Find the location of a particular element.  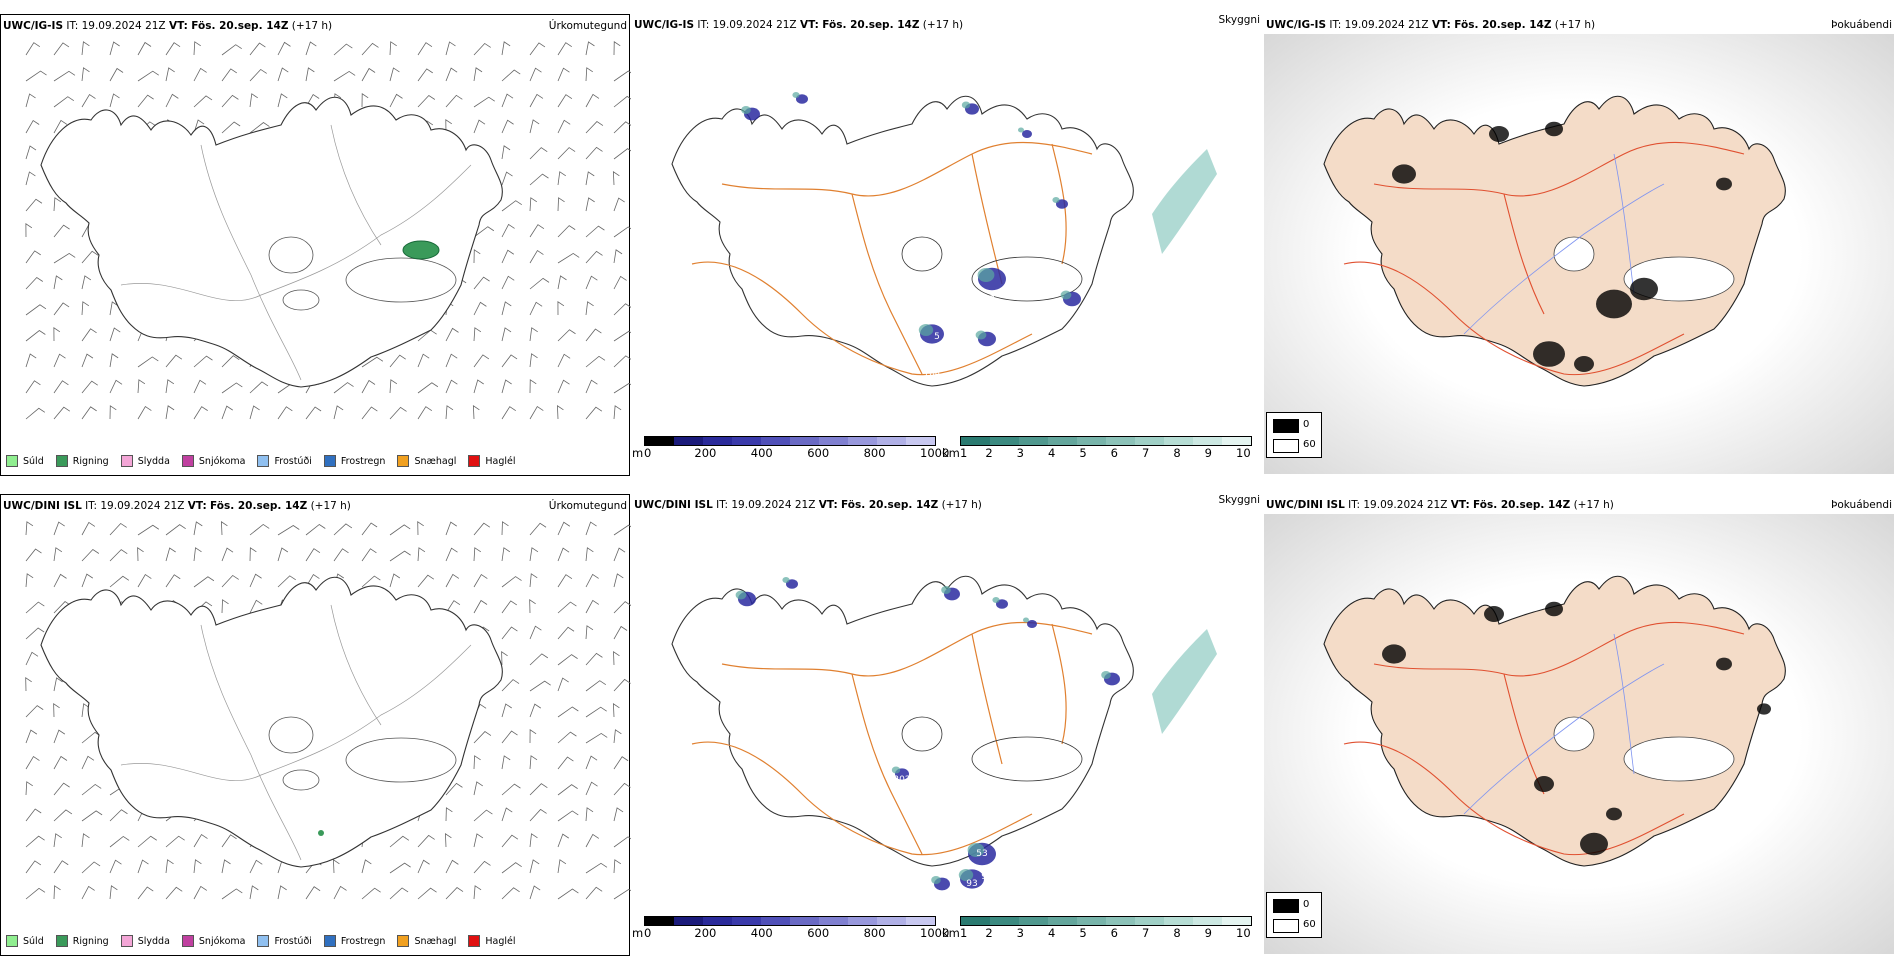

colorbar-unit: km is located at coordinates (951, 933).